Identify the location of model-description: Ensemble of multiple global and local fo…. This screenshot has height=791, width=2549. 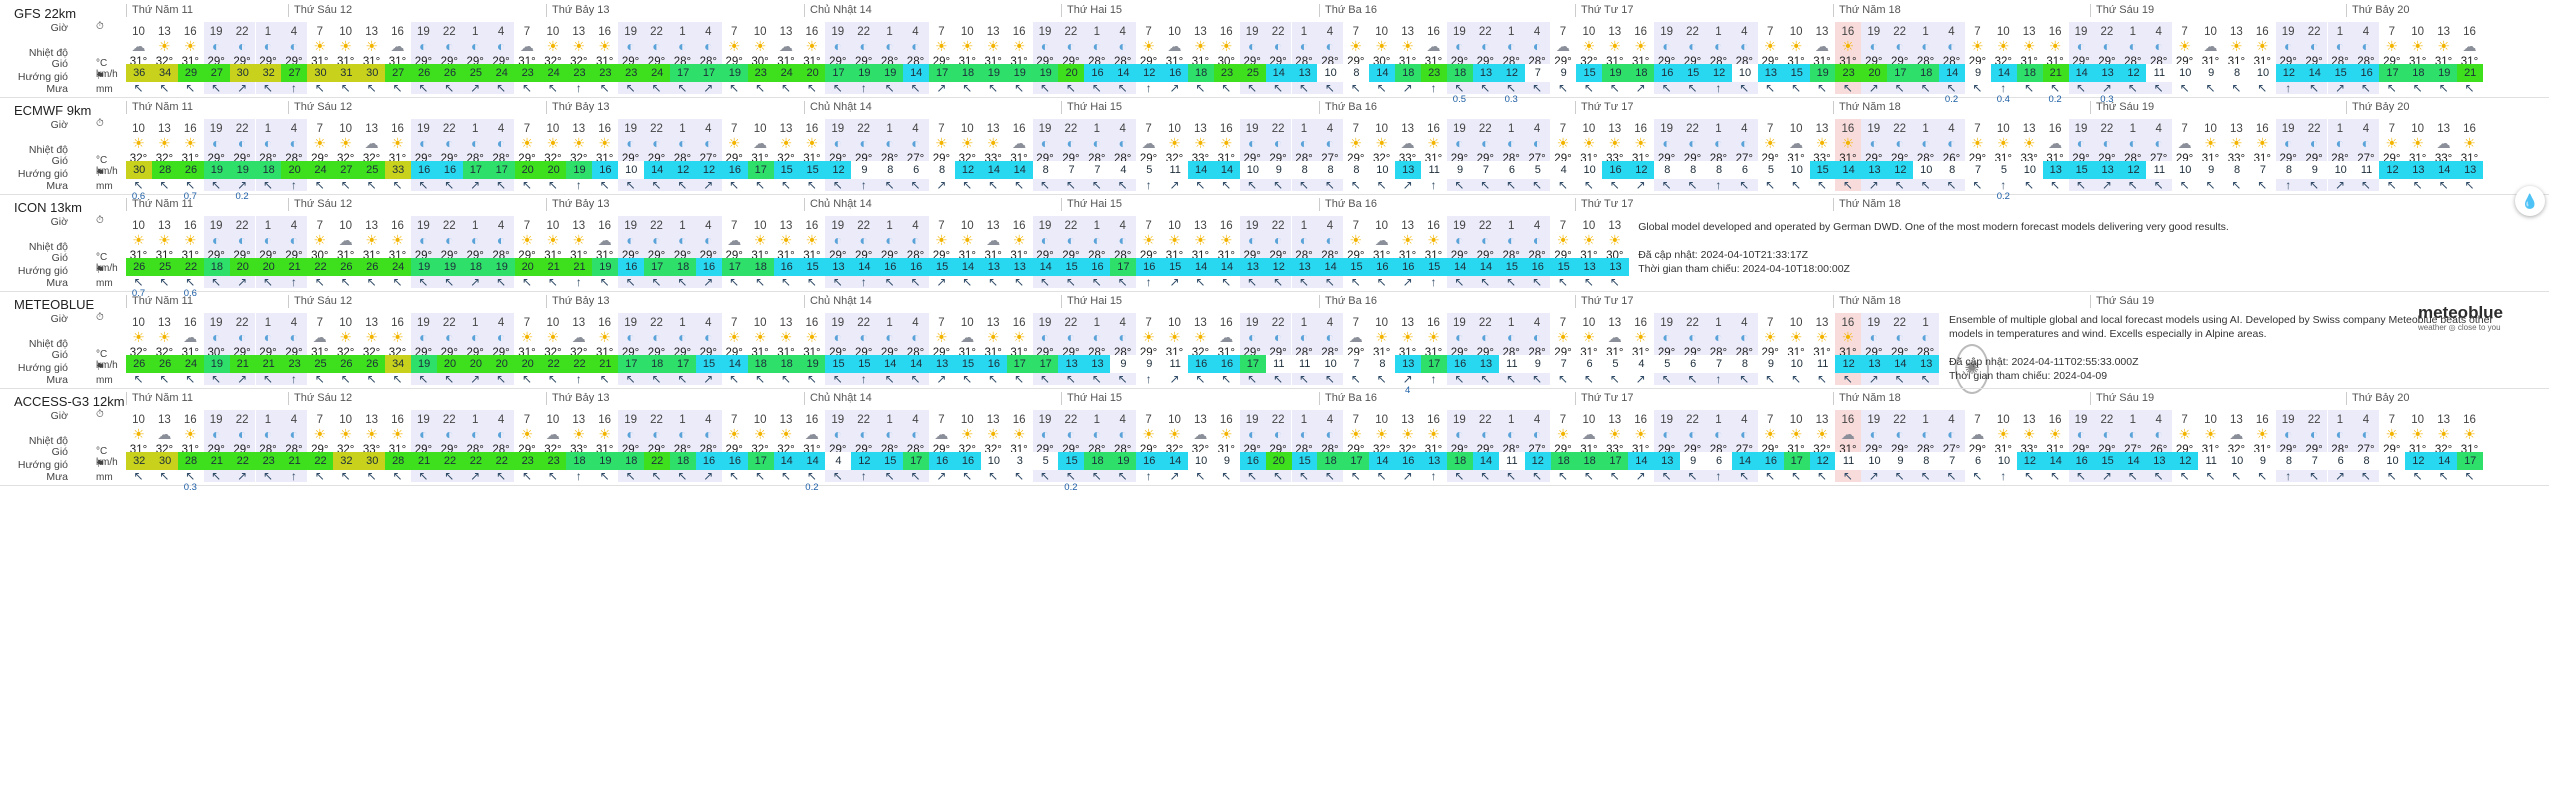
(2221, 327).